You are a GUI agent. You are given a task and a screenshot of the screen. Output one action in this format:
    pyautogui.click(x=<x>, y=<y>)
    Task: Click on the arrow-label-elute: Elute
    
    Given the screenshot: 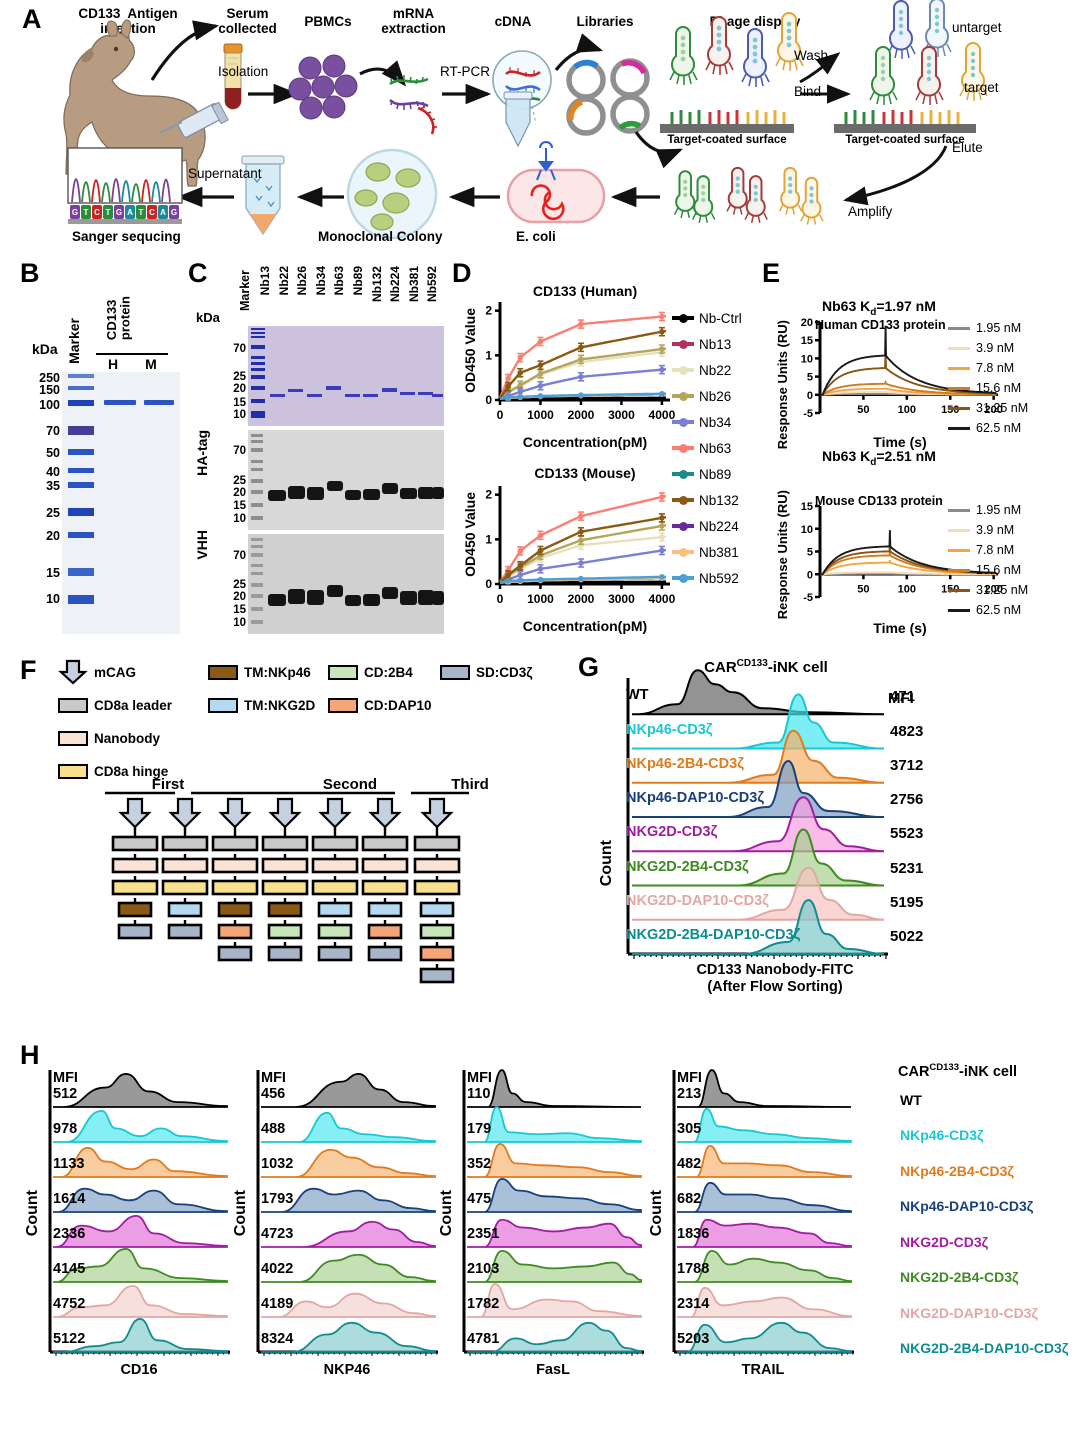 What is the action you would take?
    pyautogui.click(x=967, y=147)
    